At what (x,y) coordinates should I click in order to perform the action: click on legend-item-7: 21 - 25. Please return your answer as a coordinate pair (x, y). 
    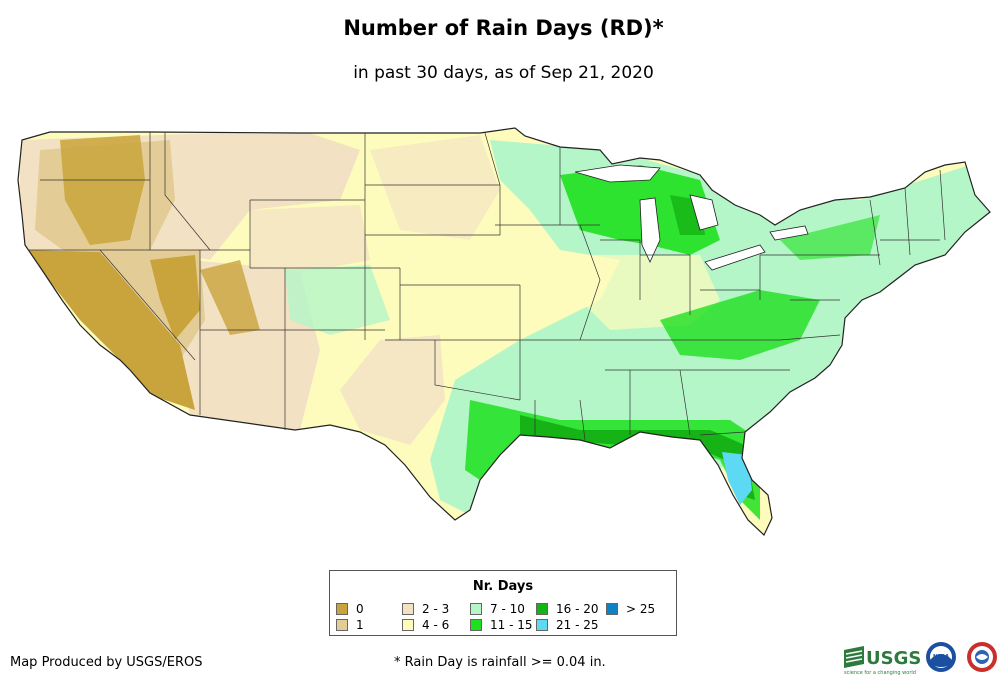
    Looking at the image, I should click on (567, 625).